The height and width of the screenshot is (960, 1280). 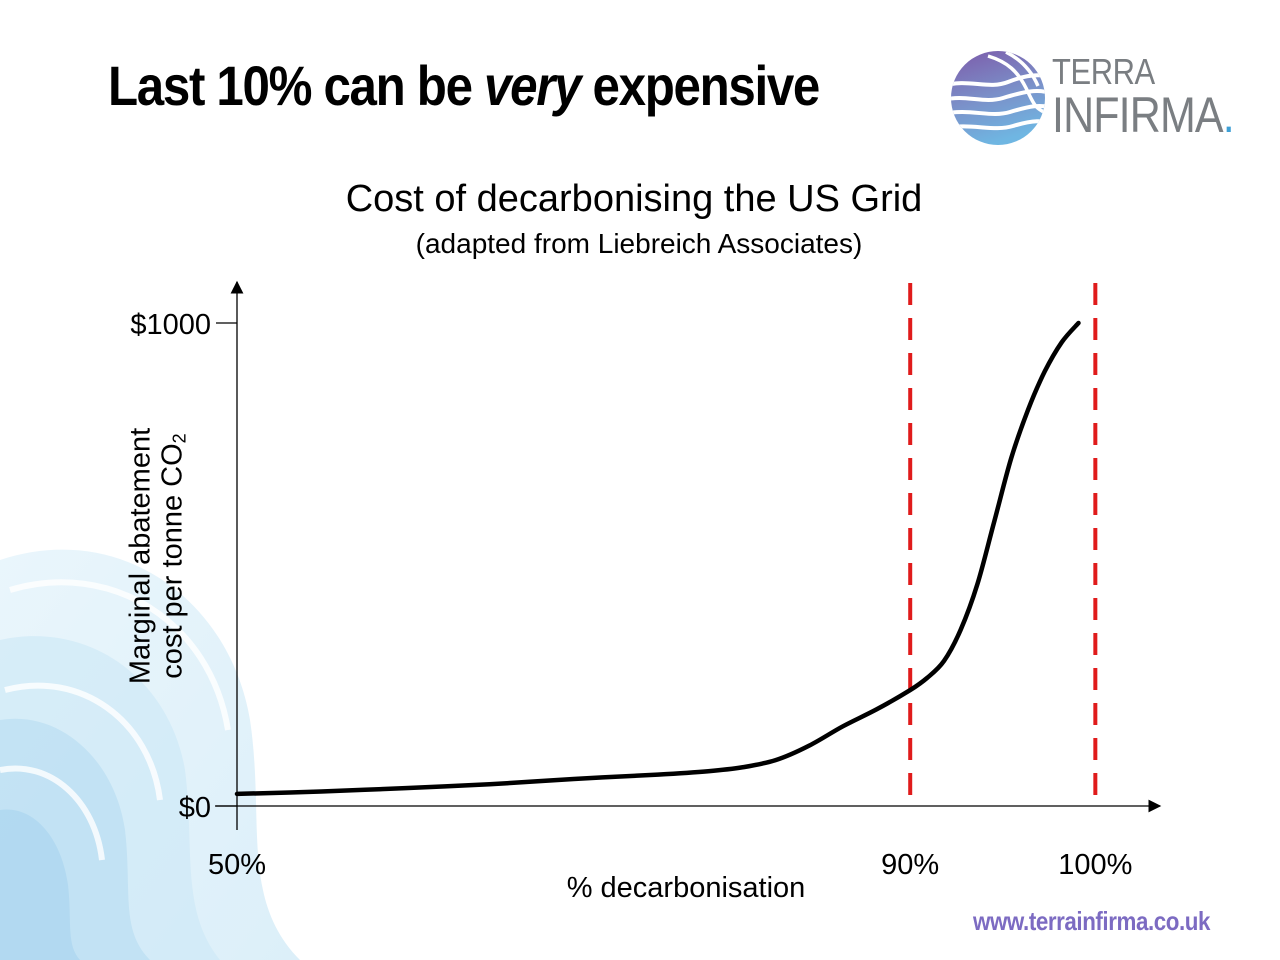 I want to click on chart-subtitle: (adapted from Liebreich Associates), so click(x=639, y=243).